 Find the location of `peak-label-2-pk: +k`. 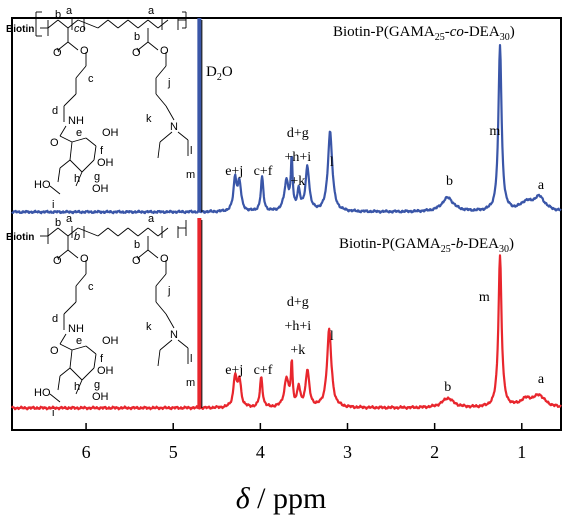

peak-label-2-pk: +k is located at coordinates (297, 350).